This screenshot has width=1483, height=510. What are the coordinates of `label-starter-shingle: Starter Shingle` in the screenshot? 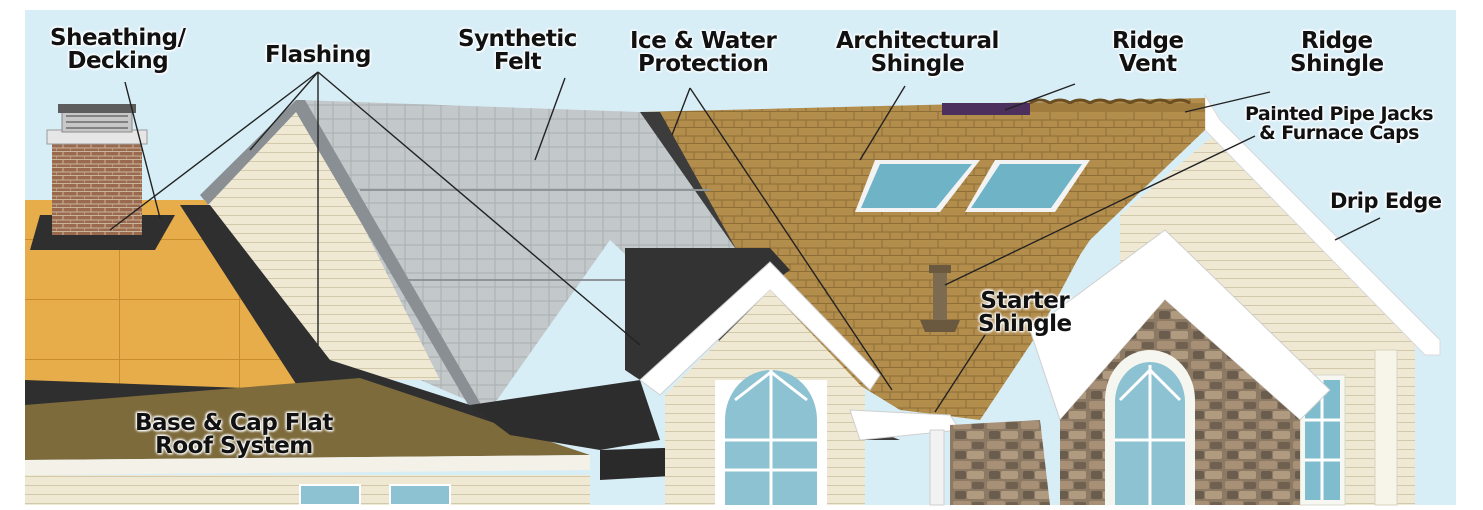 It's located at (1025, 312).